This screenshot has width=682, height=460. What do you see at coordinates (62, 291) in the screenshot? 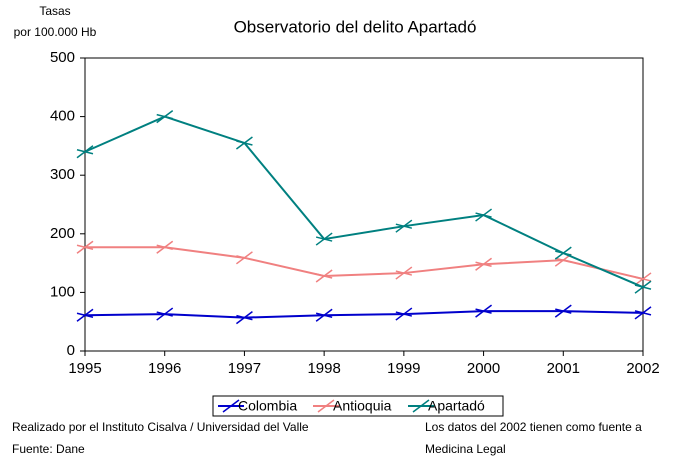
I see `y-tick-label: 100` at bounding box center [62, 291].